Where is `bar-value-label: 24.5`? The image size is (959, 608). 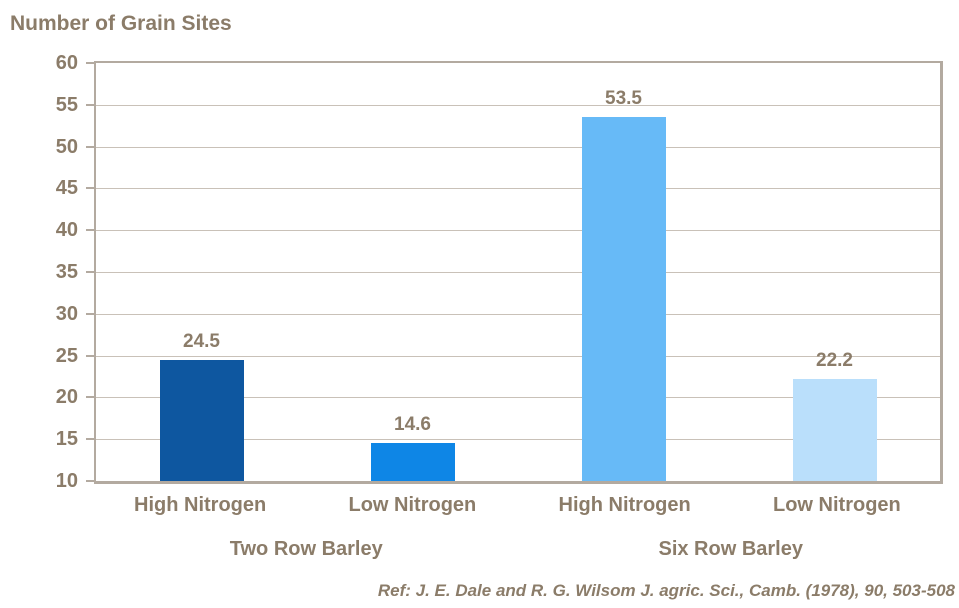
bar-value-label: 24.5 is located at coordinates (201, 341).